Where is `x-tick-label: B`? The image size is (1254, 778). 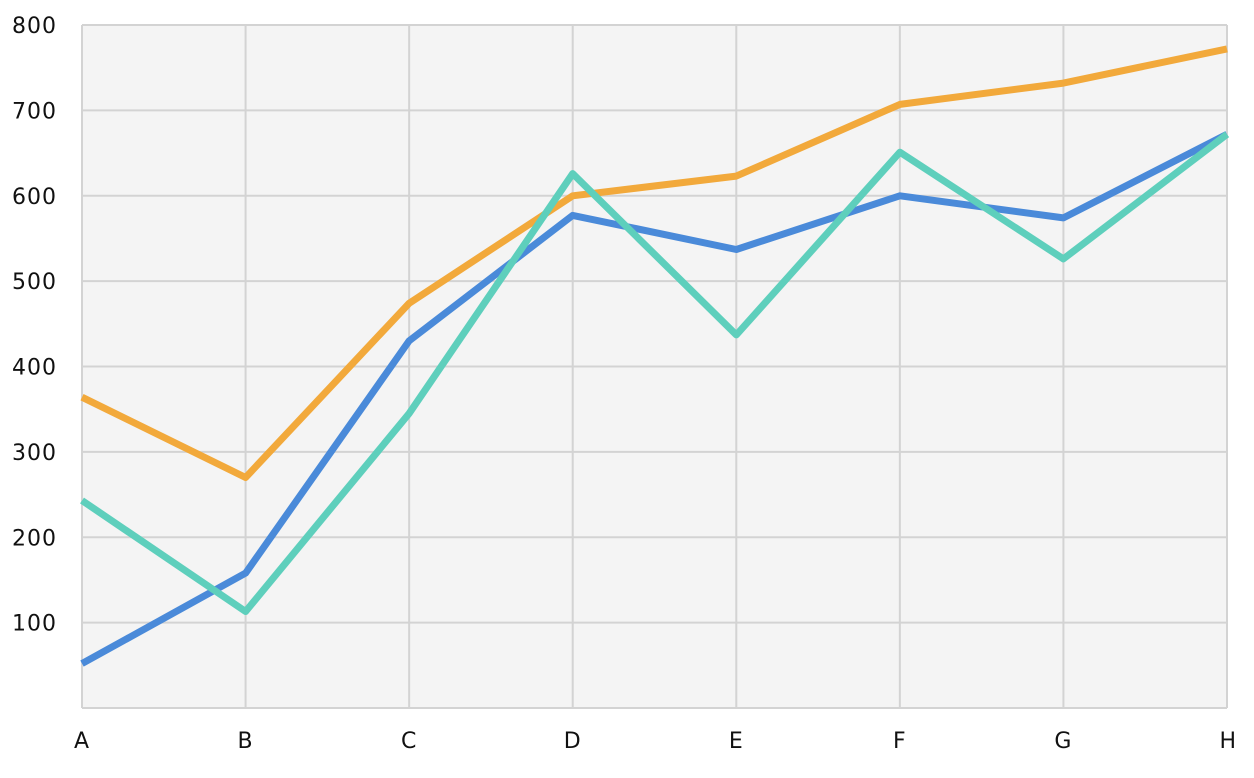 x-tick-label: B is located at coordinates (246, 741).